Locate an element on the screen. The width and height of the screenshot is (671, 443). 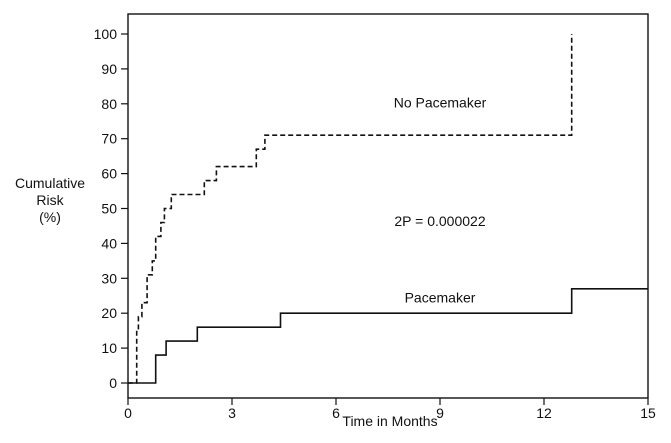
y-tick-label: 20 is located at coordinates (109, 313).